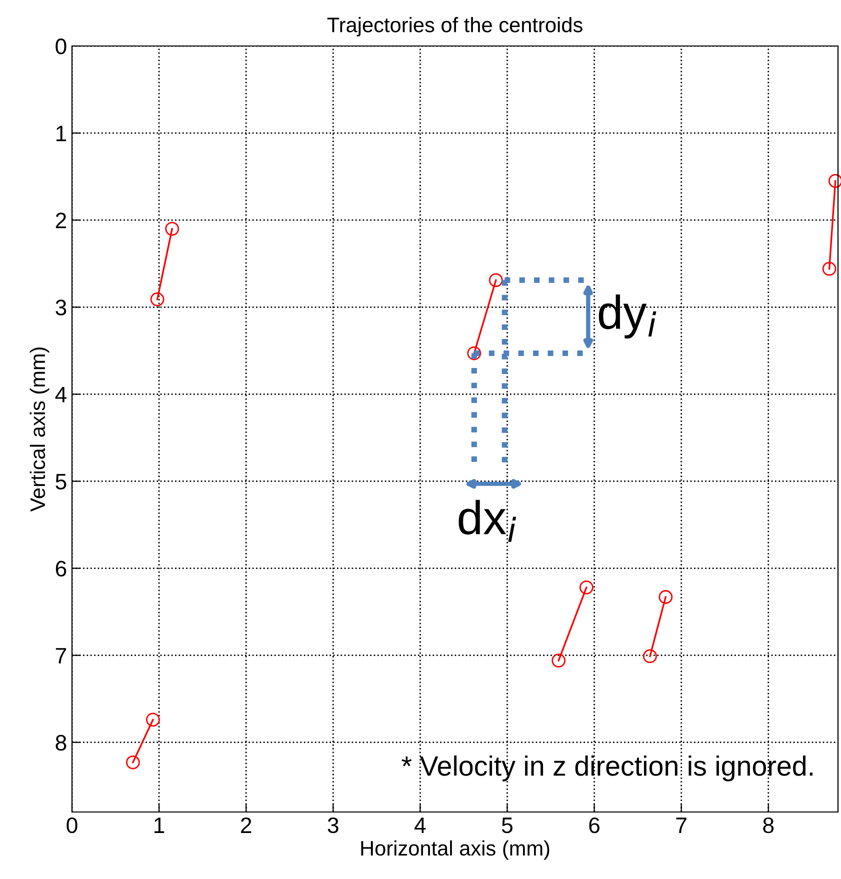  I want to click on y-tick-label: 8, so click(61, 742).